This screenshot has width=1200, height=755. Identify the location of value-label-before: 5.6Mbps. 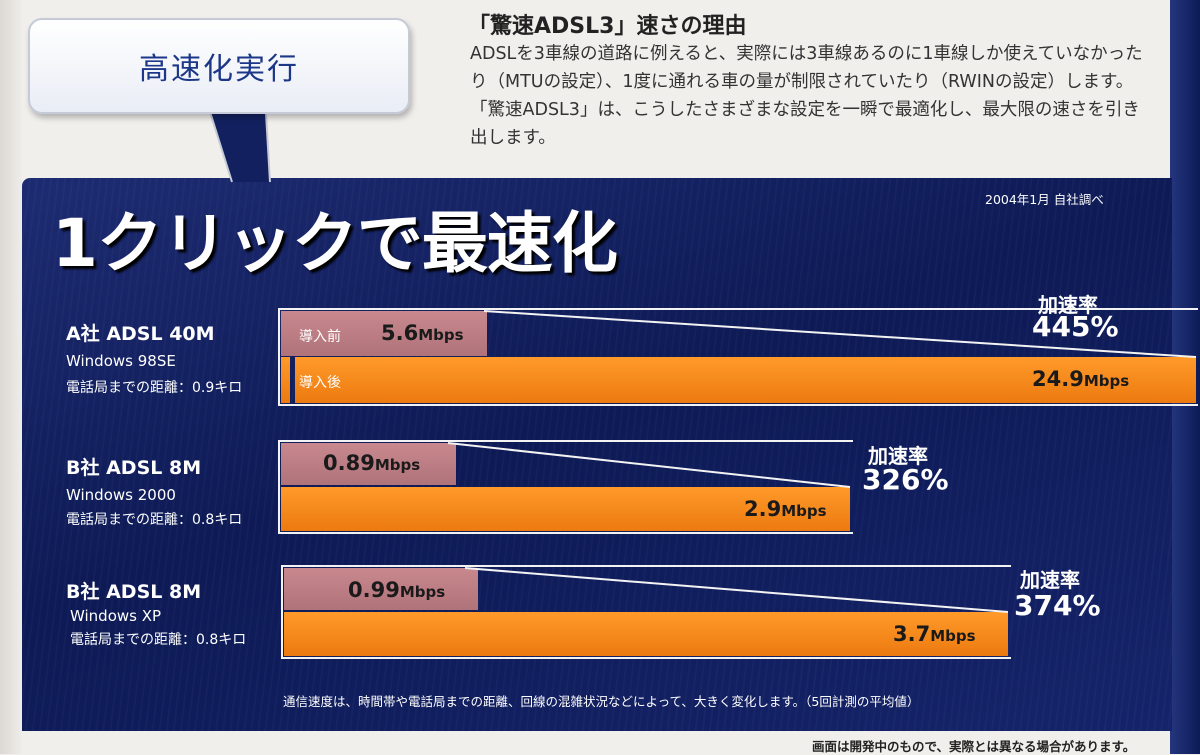
(422, 333).